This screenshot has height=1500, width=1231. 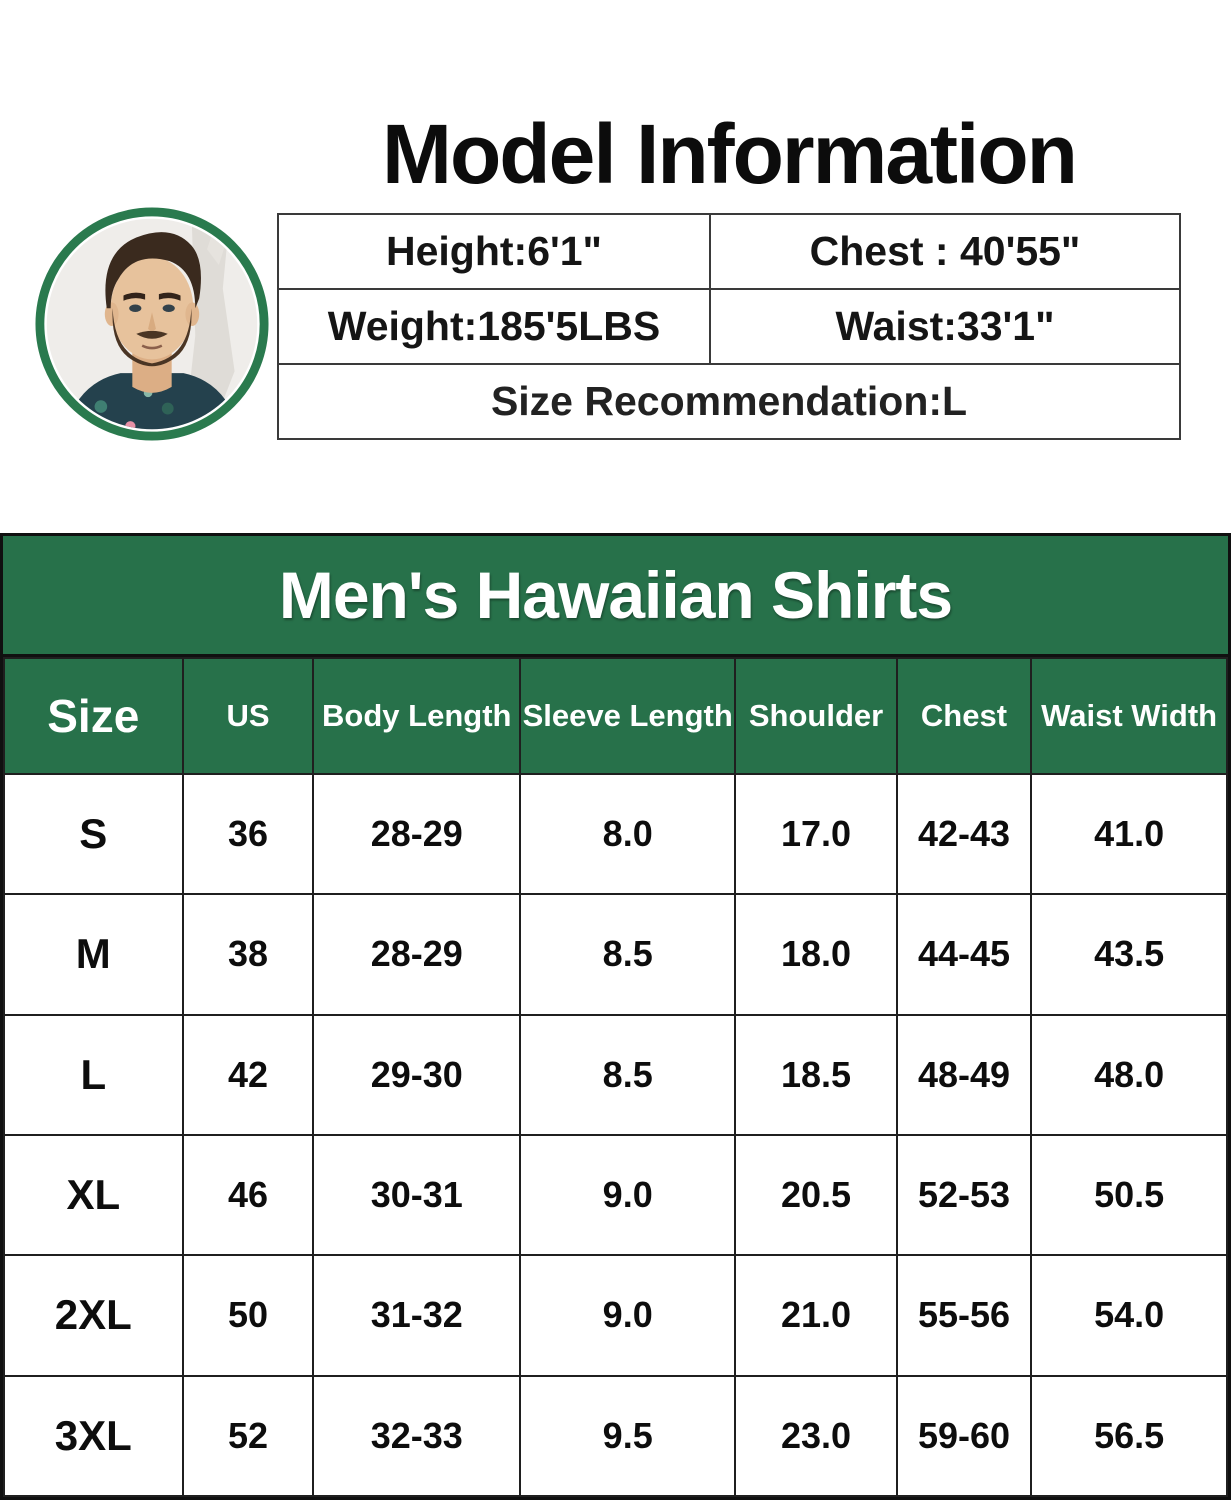 I want to click on table-row-3xl: 3XL 52 32-33 9.5 23.0 59-60 56.5, so click(x=615, y=1436).